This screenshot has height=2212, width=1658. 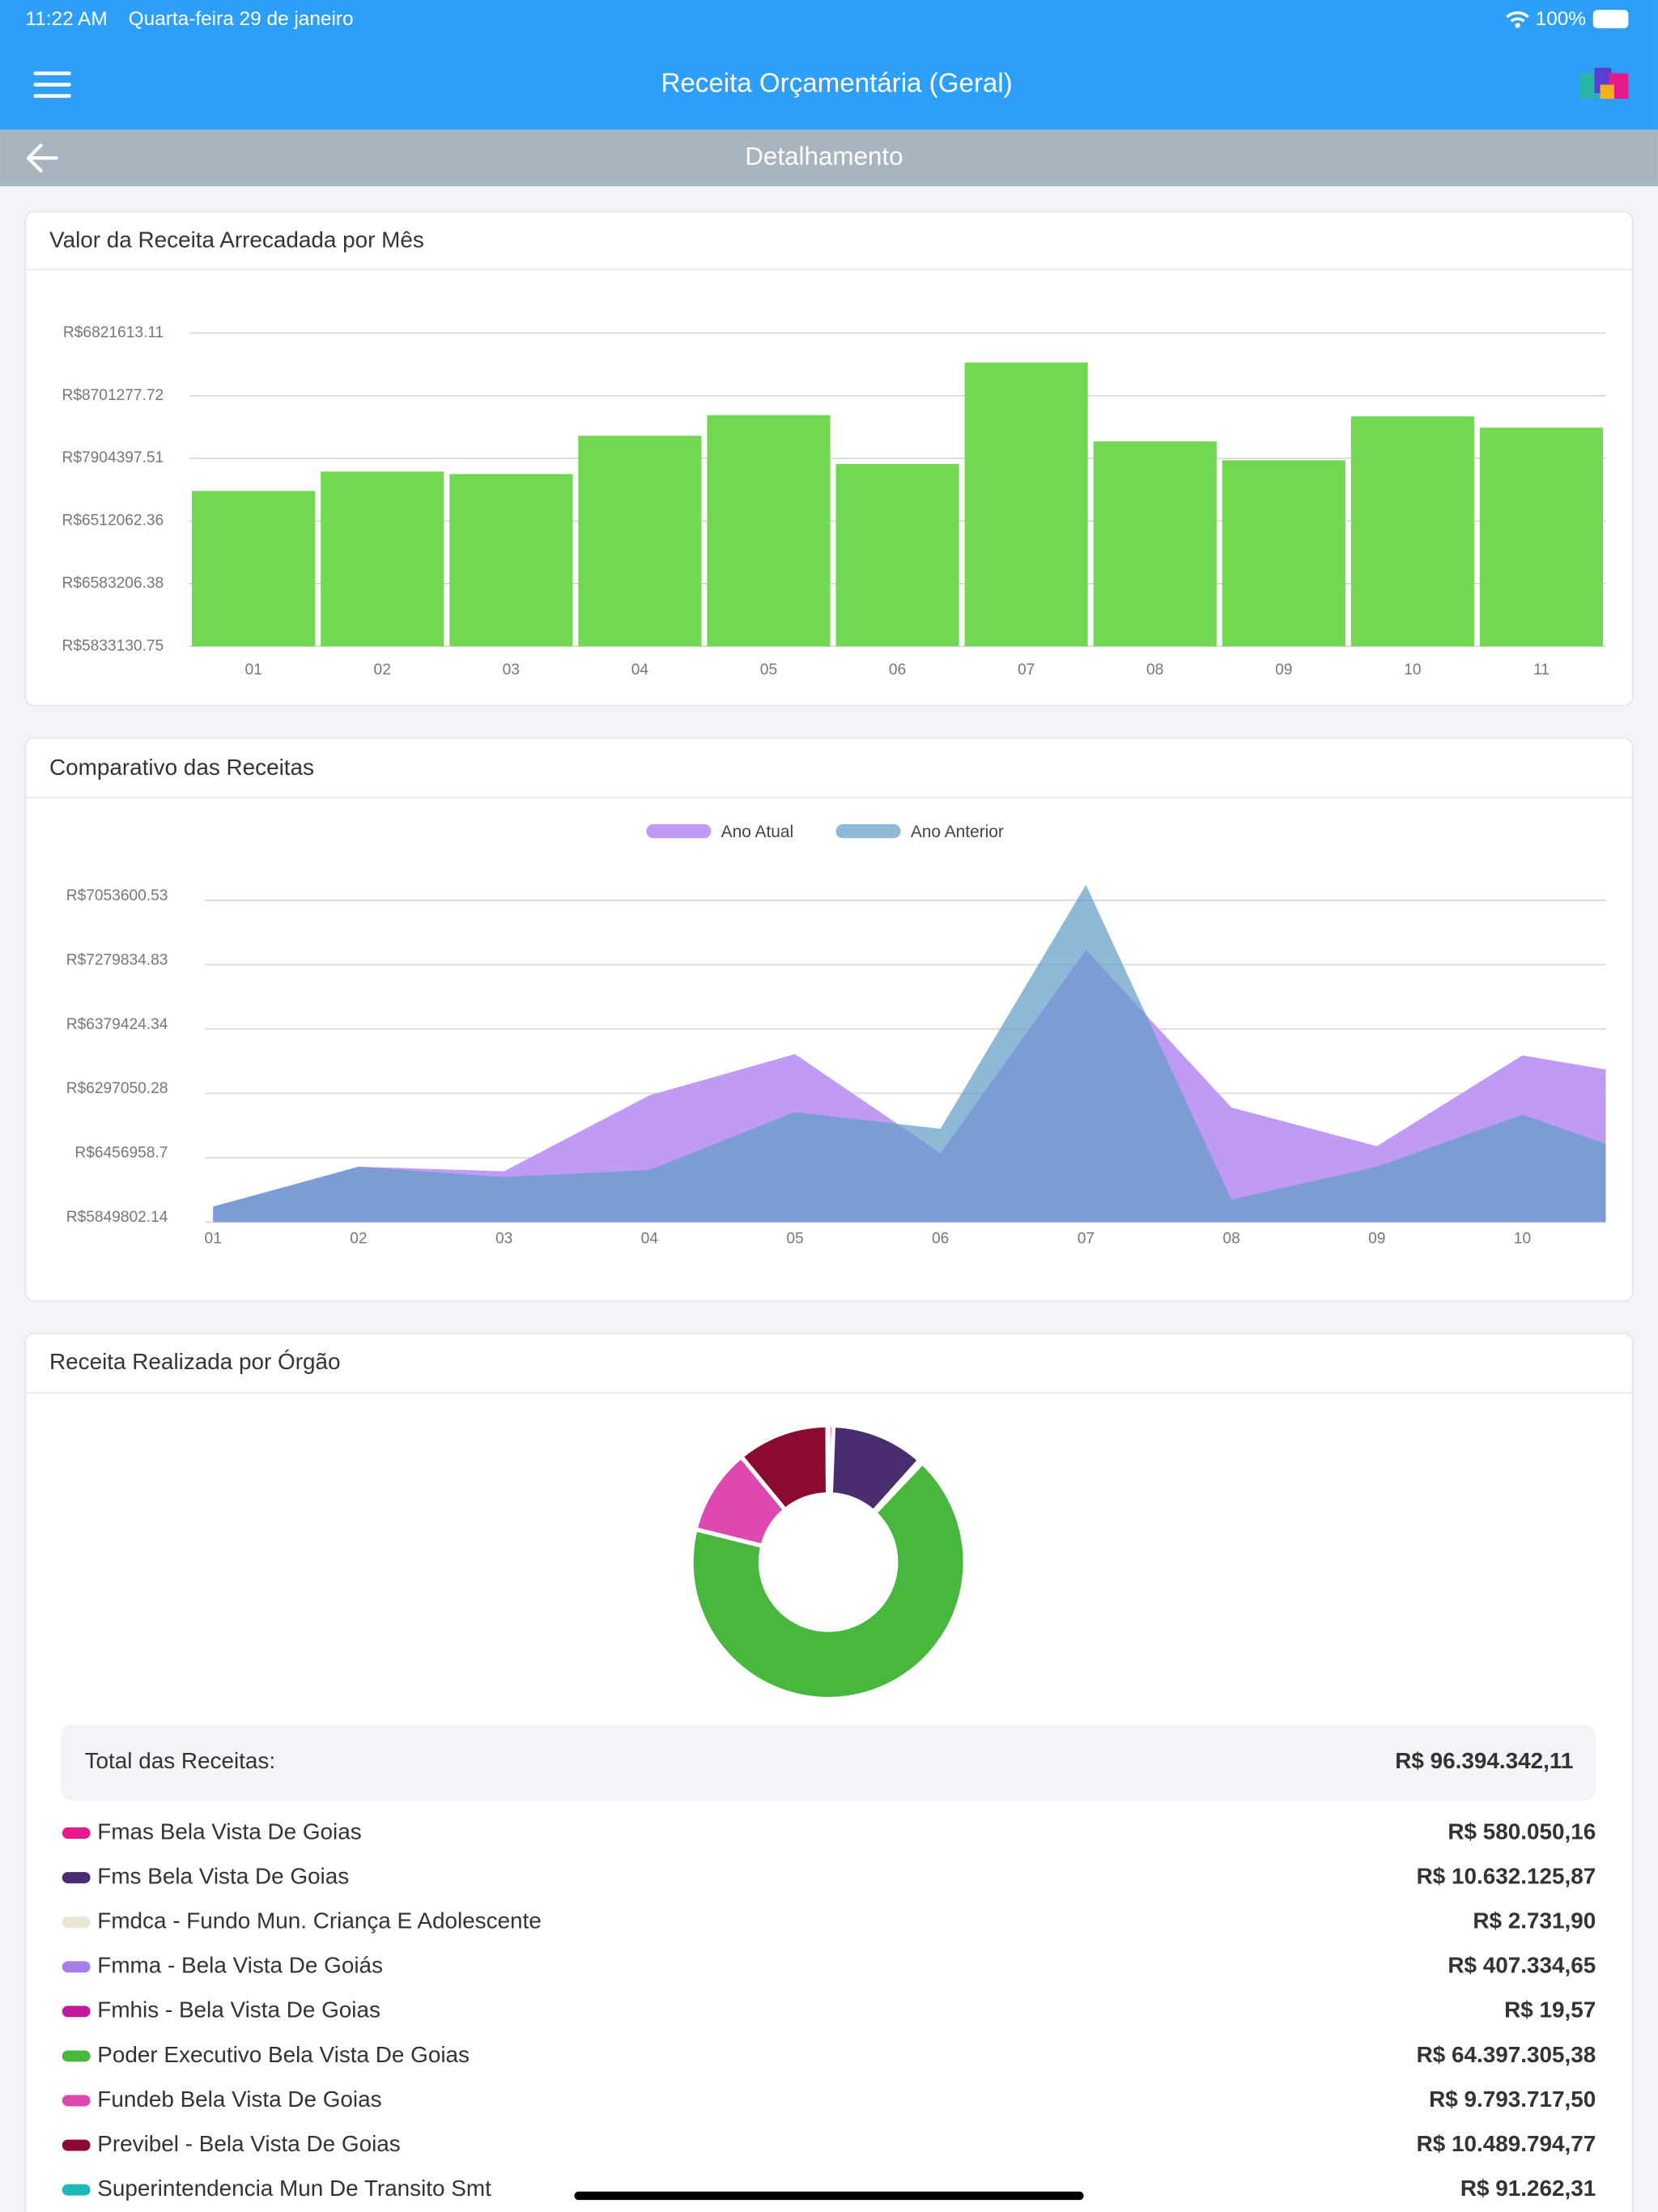 What do you see at coordinates (117, 1025) in the screenshot?
I see `y-tick-label: R$6379424.34` at bounding box center [117, 1025].